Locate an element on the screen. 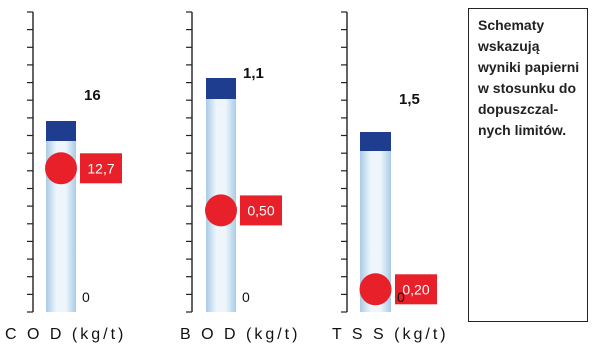 The image size is (593, 345). legend-line: Schematy is located at coordinates (511, 25).